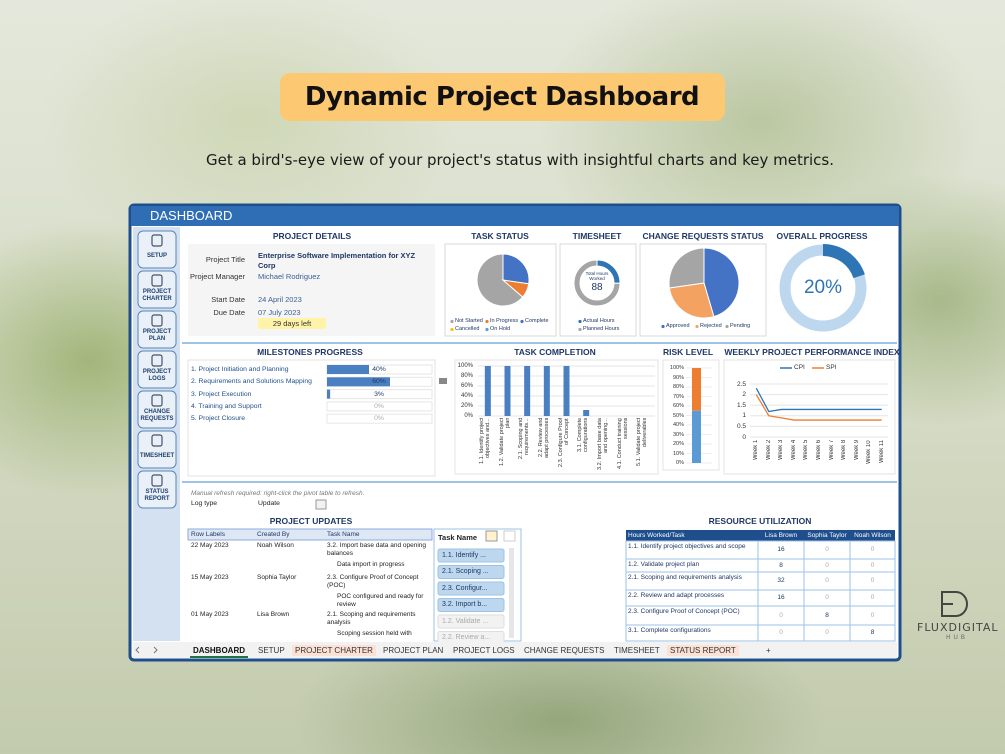 The width and height of the screenshot is (1005, 754). I want to click on pie-slice, so click(686, 268).